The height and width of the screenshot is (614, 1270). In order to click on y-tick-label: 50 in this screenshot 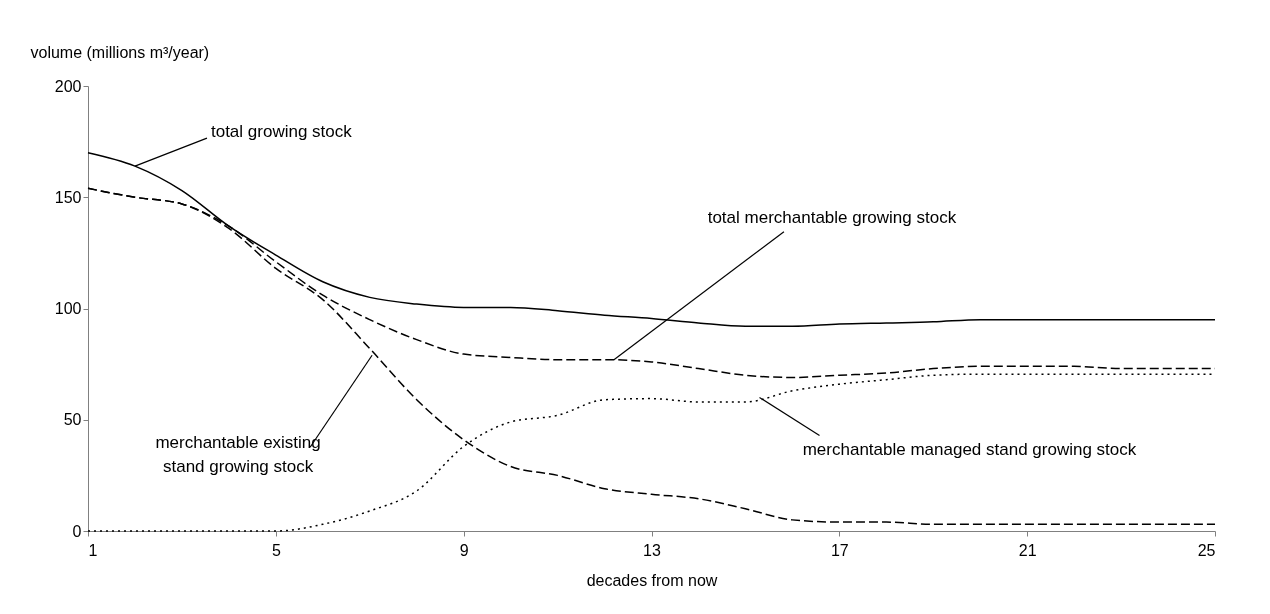, I will do `click(72, 420)`.